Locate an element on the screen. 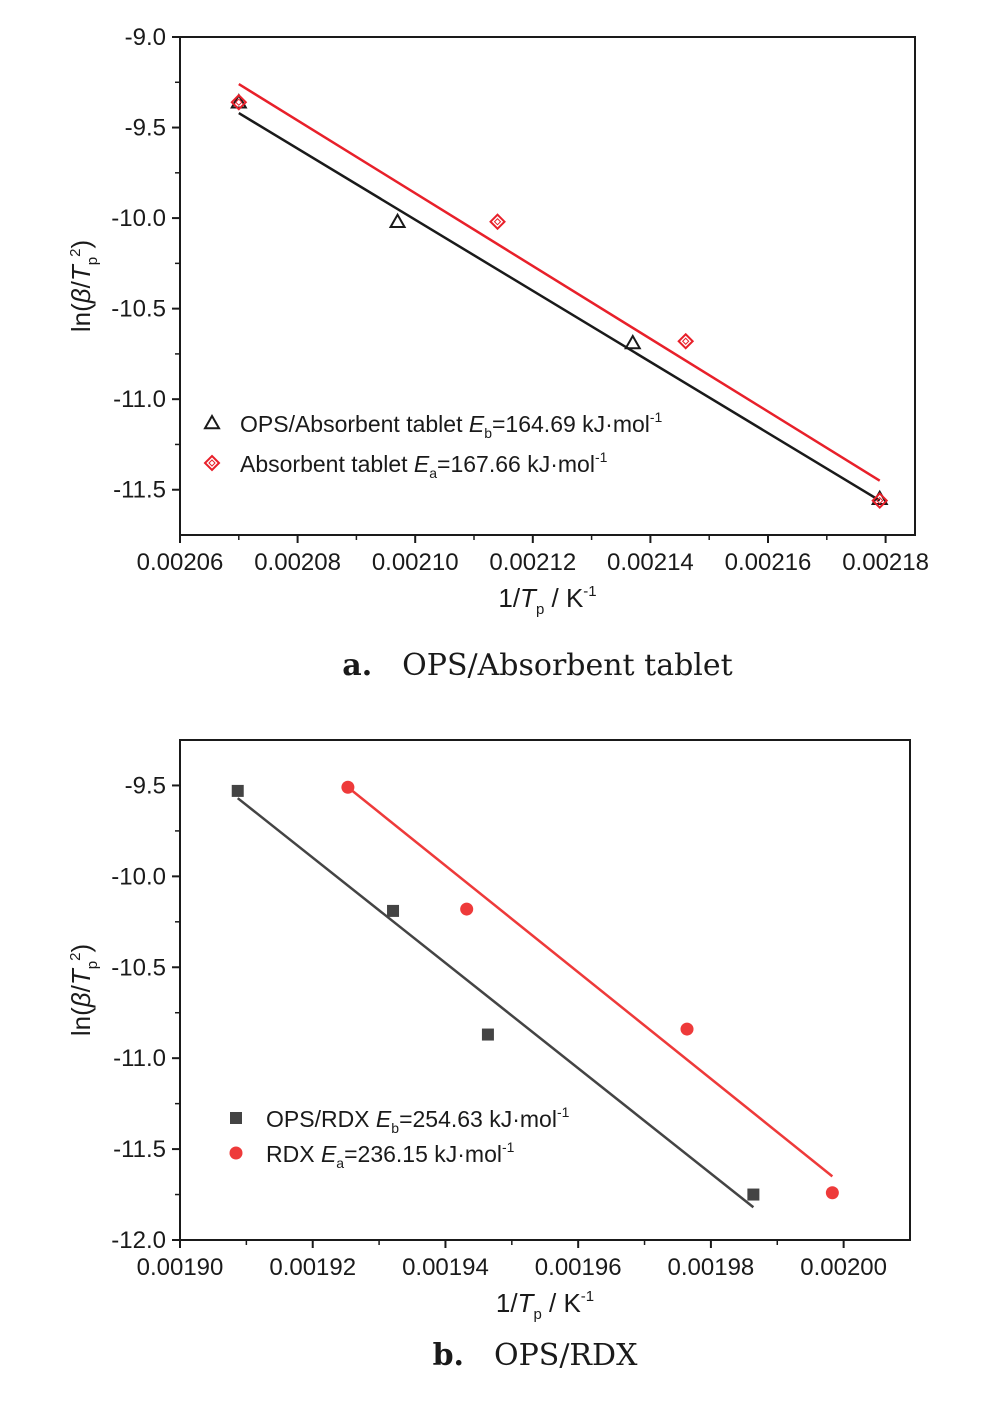 The height and width of the screenshot is (1403, 995). x-tick-label: 0.00208 is located at coordinates (297, 562).